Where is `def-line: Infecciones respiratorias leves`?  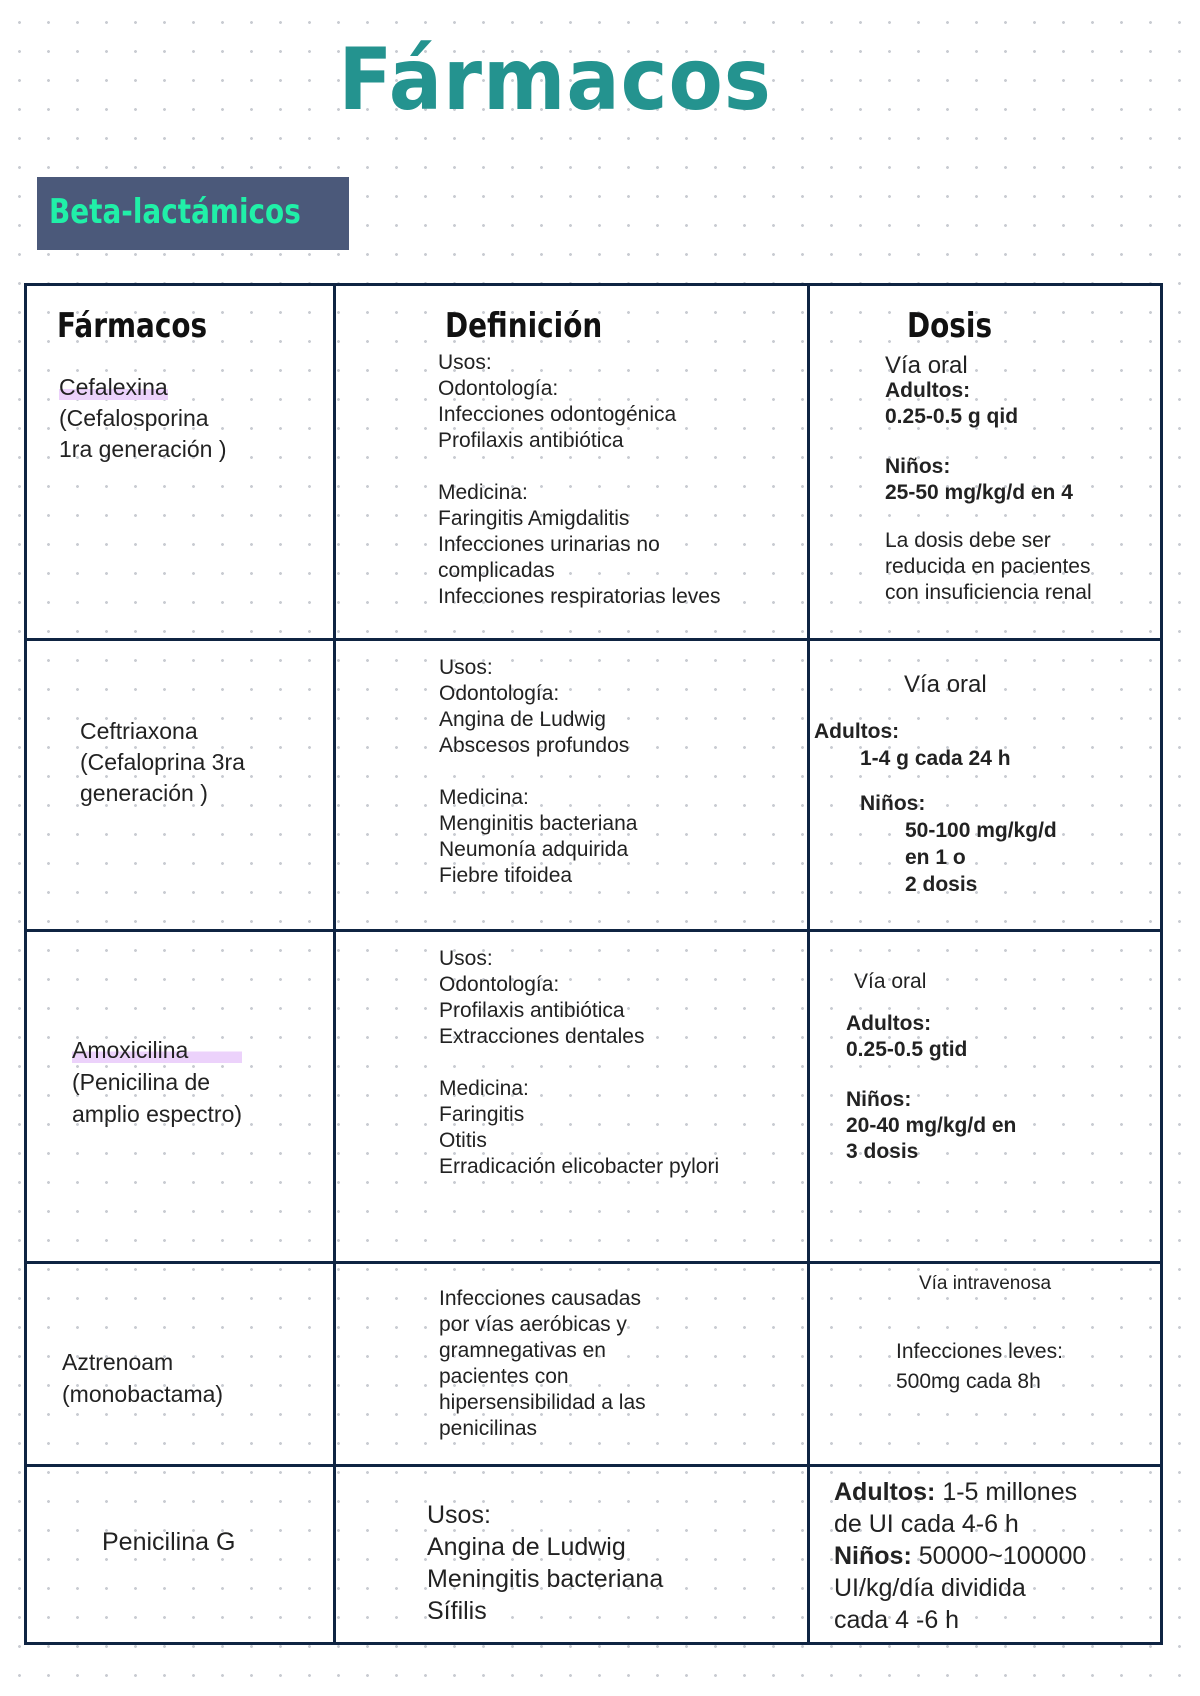 def-line: Infecciones respiratorias leves is located at coordinates (579, 596).